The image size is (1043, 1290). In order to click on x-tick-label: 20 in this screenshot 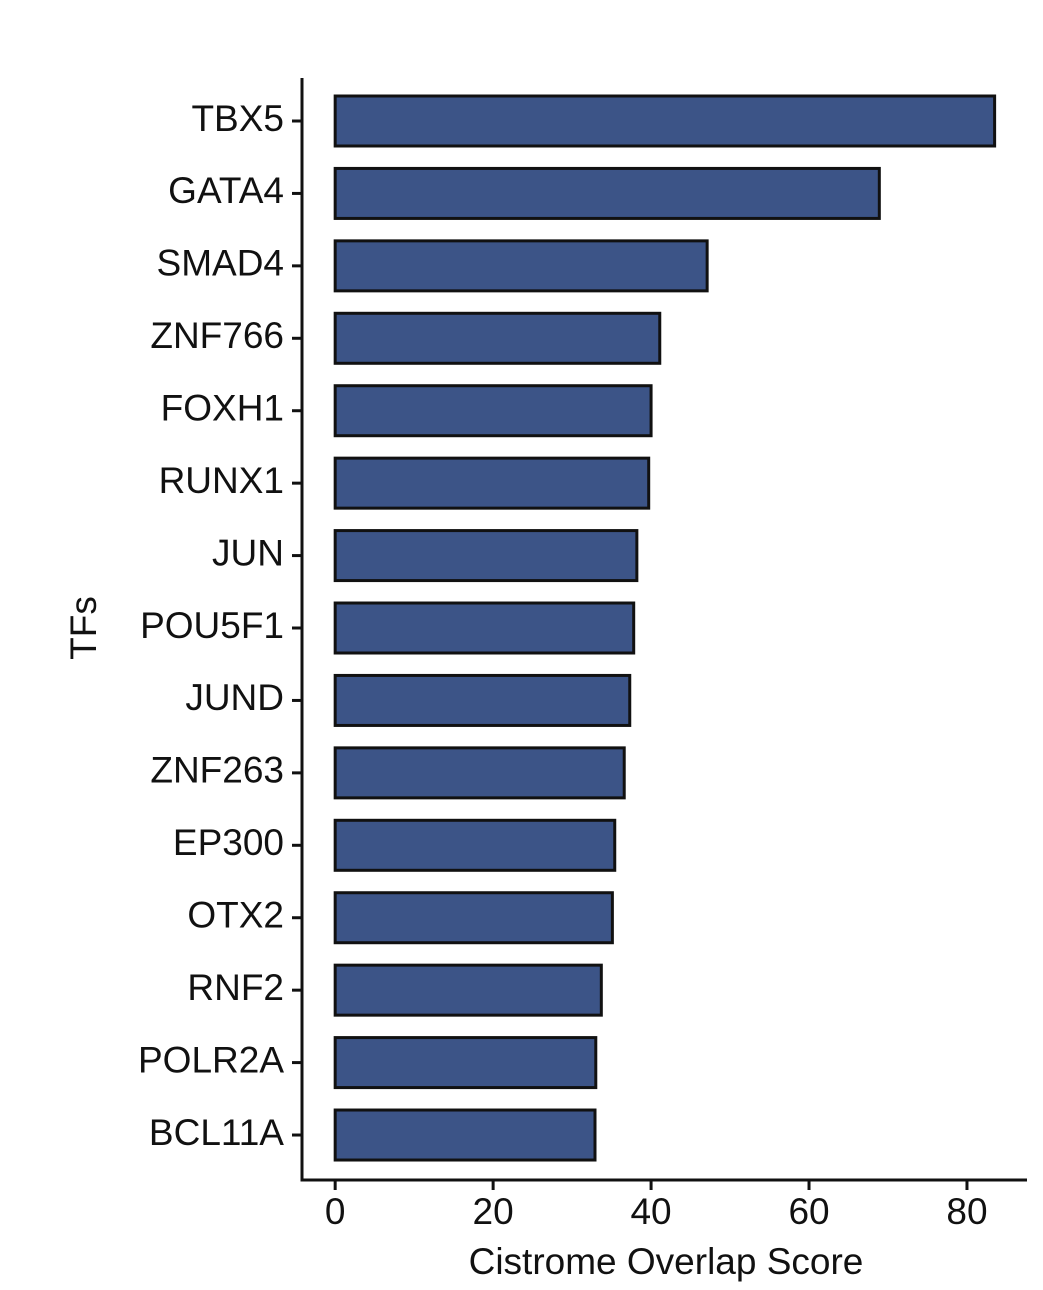, I will do `click(493, 1211)`.